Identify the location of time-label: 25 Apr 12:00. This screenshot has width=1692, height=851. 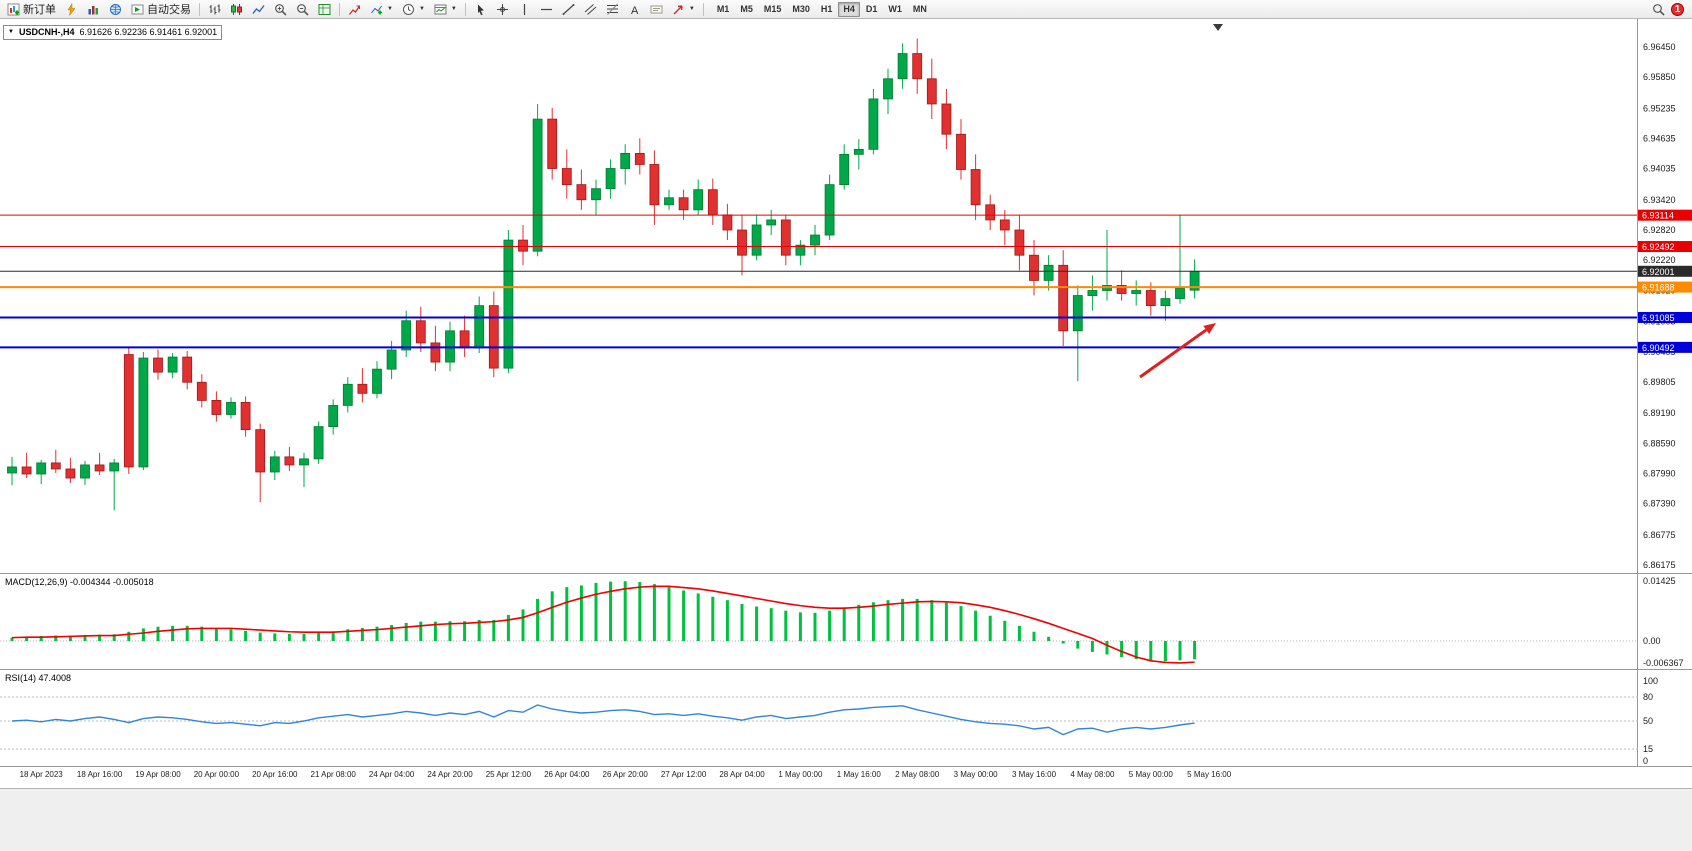
(509, 774).